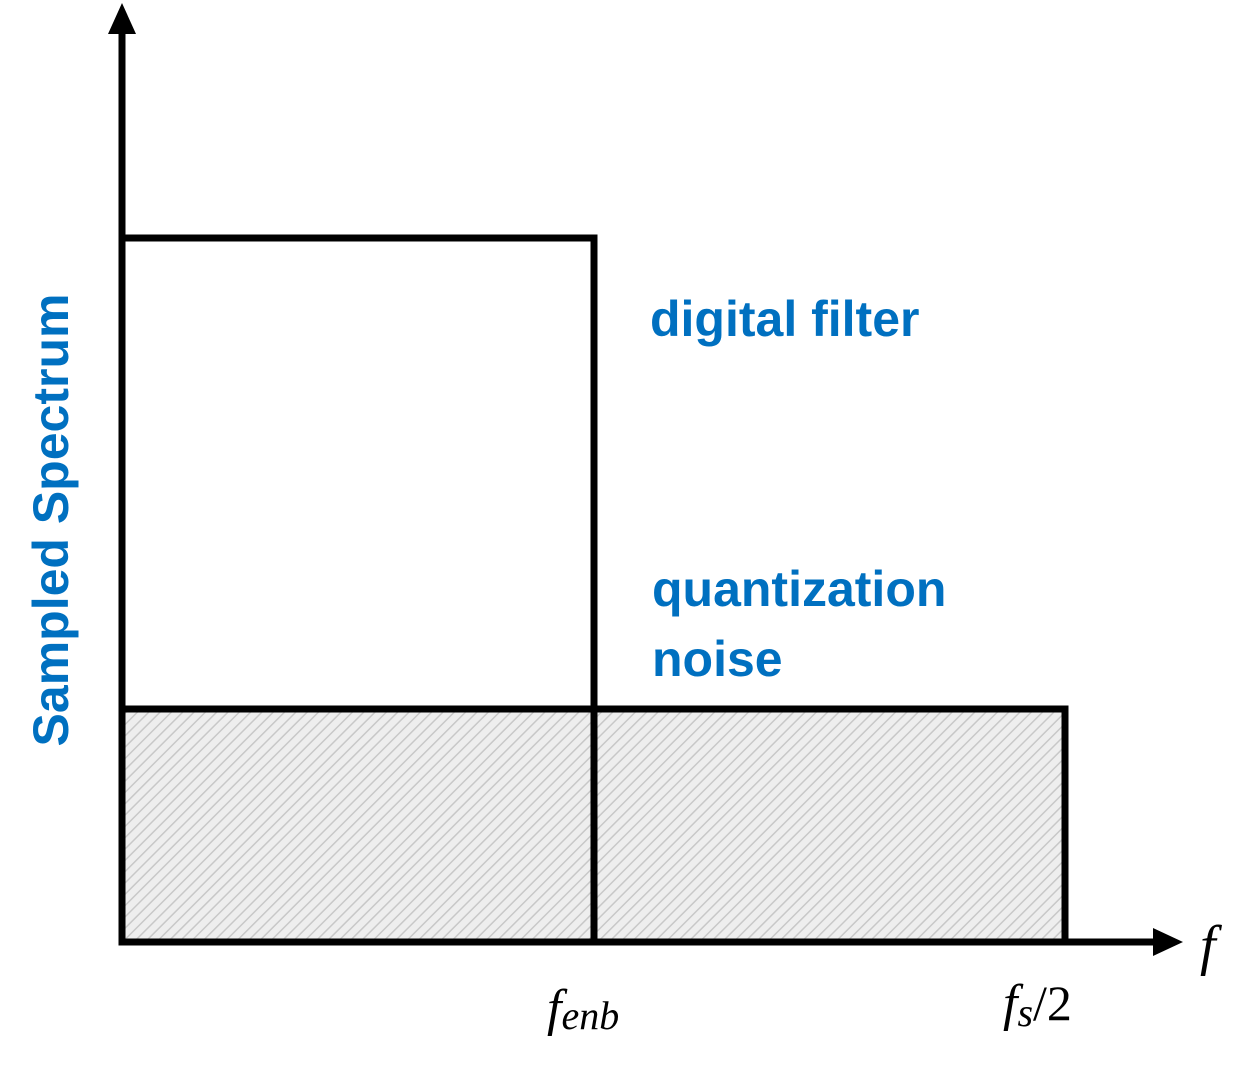  What do you see at coordinates (1211, 946) in the screenshot?
I see `x-axis-variable-label: f` at bounding box center [1211, 946].